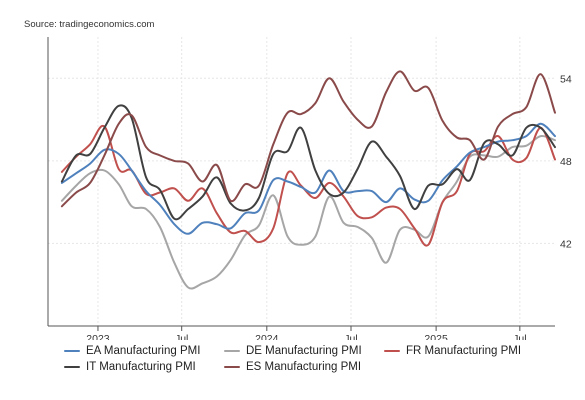  Describe the element at coordinates (141, 367) in the screenshot. I see `legend-label: IT Manufacturing PMI` at that location.